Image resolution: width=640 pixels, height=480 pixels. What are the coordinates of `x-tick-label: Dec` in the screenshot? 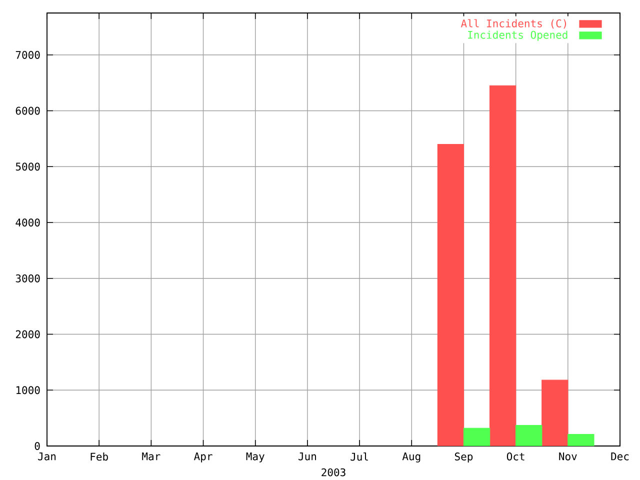 It's located at (620, 456).